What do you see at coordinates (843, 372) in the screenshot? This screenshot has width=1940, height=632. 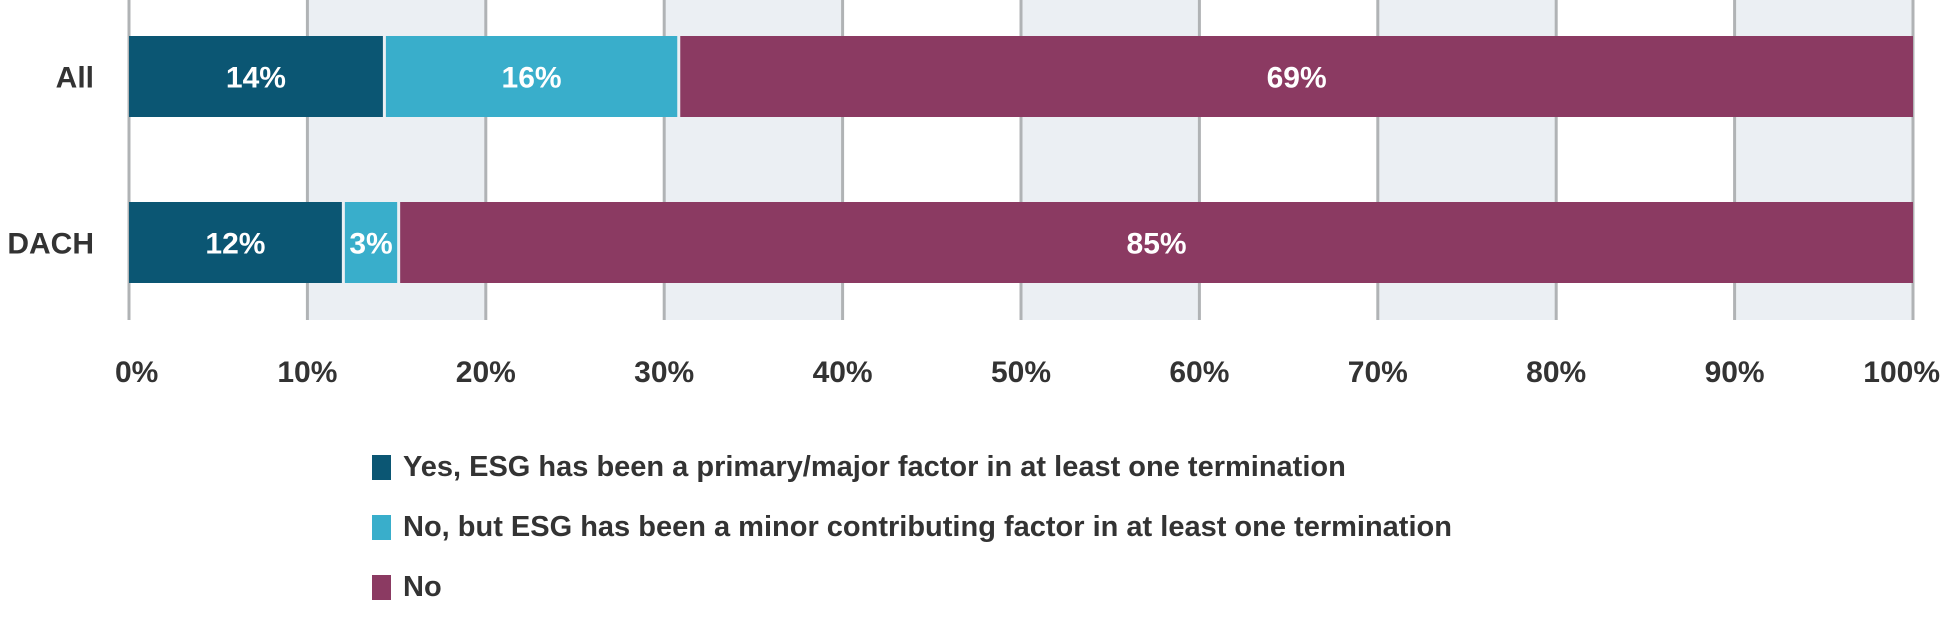 I see `x-tick-label: 40%` at bounding box center [843, 372].